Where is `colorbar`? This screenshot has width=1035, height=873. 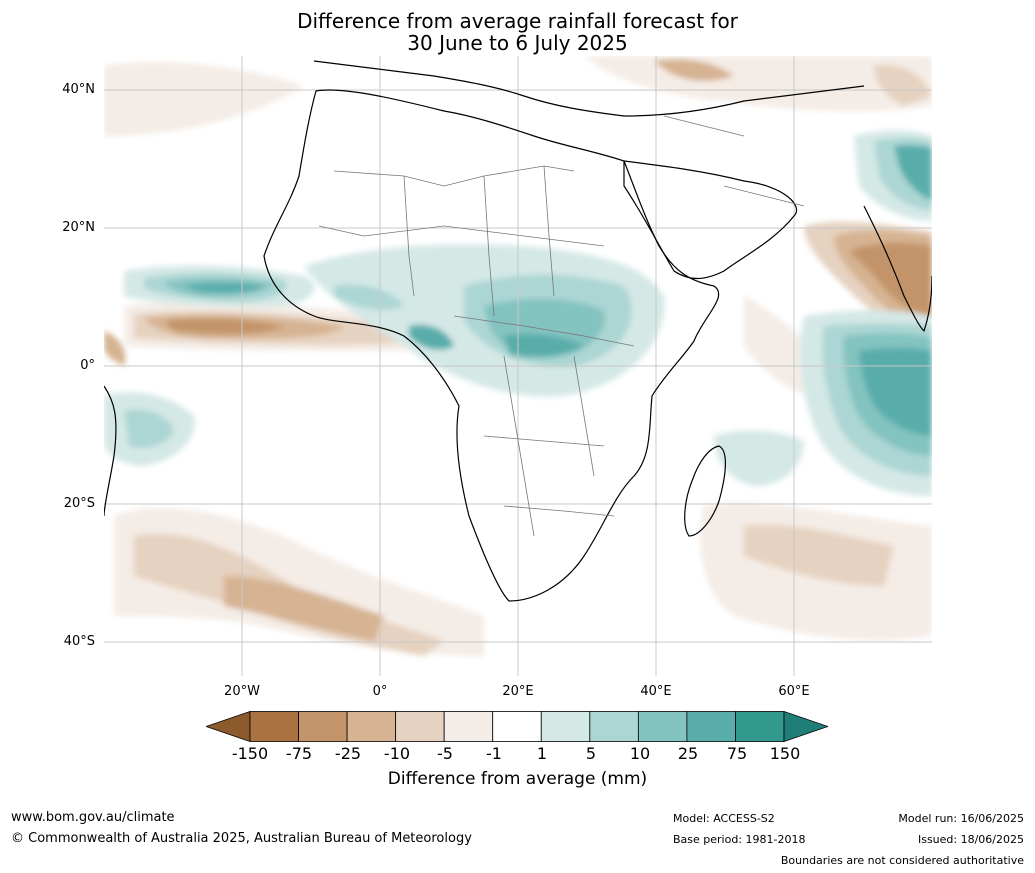
colorbar is located at coordinates (517, 726).